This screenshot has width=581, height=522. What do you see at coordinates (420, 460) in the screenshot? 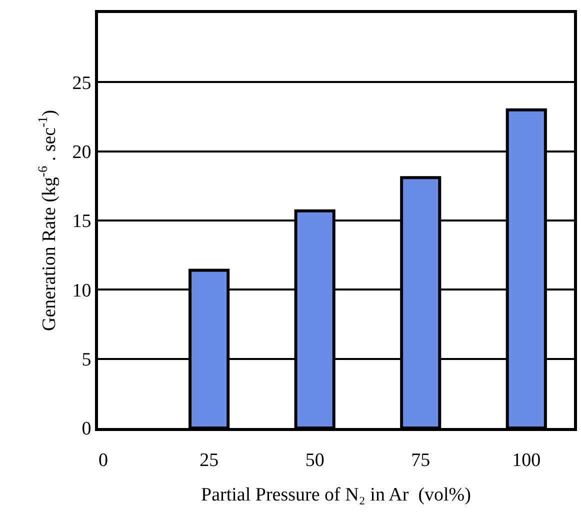
I see `x-tick-label: 75` at bounding box center [420, 460].